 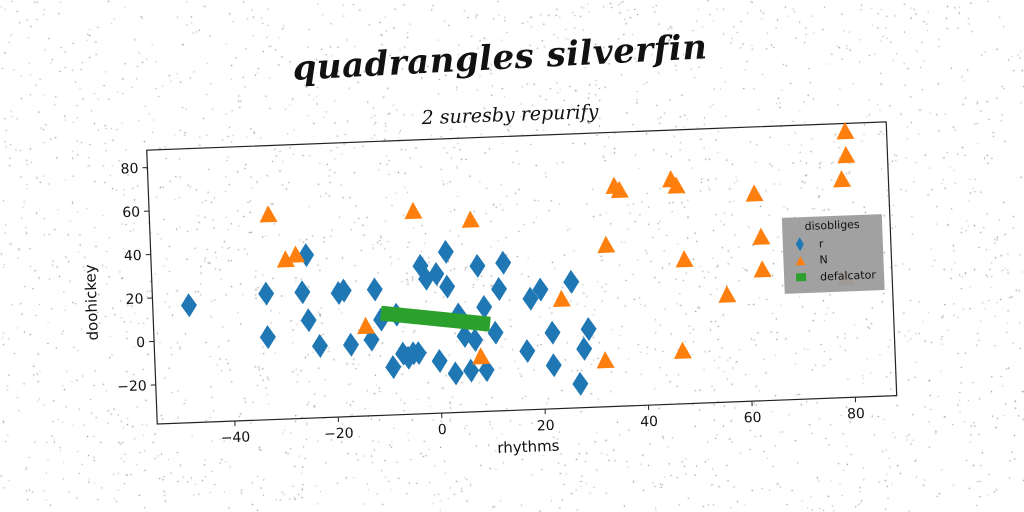 I want to click on legend-label-r: r, so click(x=821, y=243).